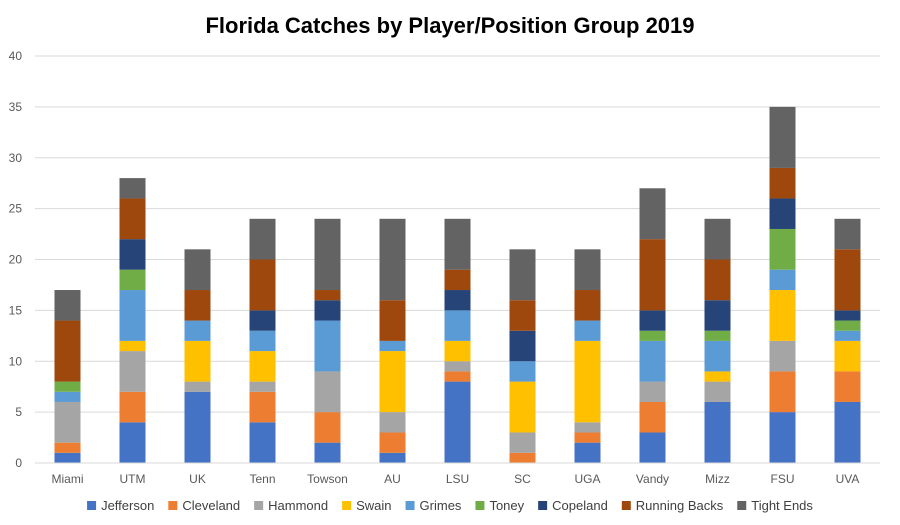 The image size is (900, 525). I want to click on bar-segment-au-grimes, so click(392, 346).